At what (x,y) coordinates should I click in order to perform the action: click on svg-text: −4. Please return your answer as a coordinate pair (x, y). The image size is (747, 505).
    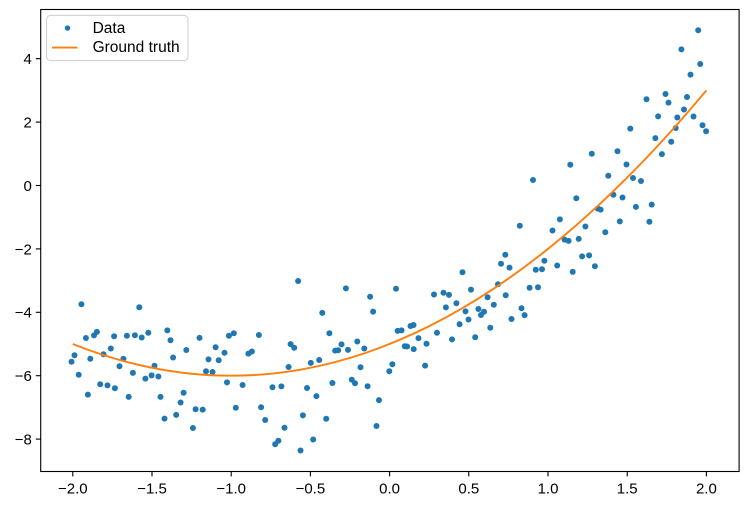
    Looking at the image, I should click on (23, 313).